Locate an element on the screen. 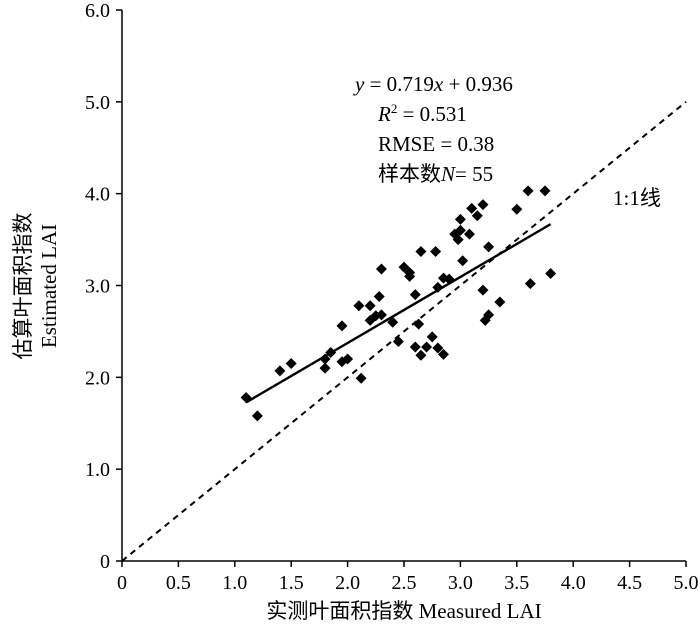 This screenshot has width=700, height=633. y-axis-title-line2: Estimated LAI is located at coordinates (49, 286).